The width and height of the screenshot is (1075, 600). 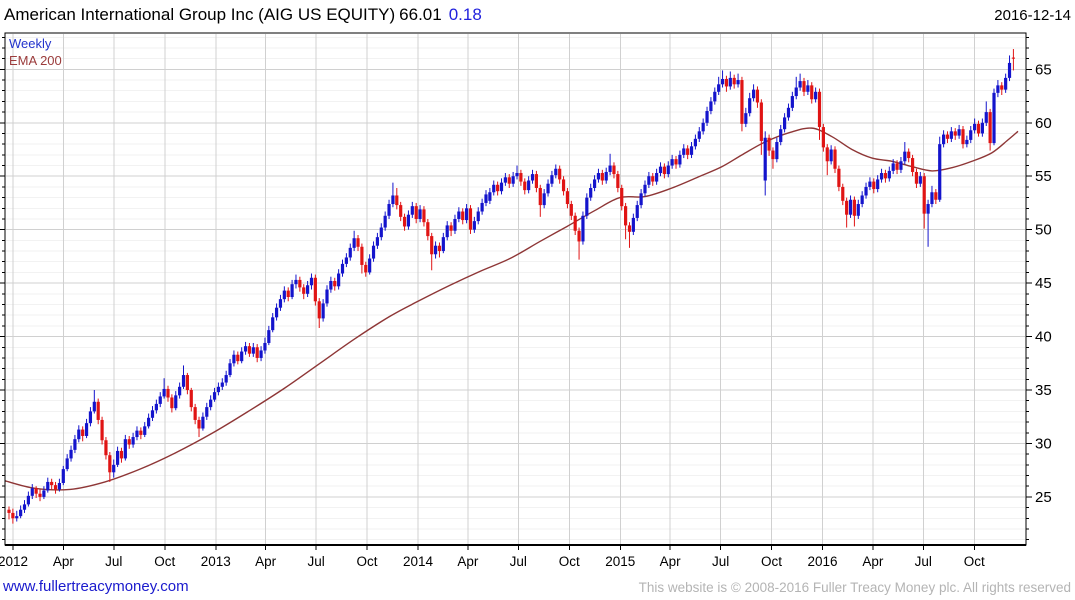 I want to click on site-link: www.fullertreacymoney.com, so click(x=96, y=586).